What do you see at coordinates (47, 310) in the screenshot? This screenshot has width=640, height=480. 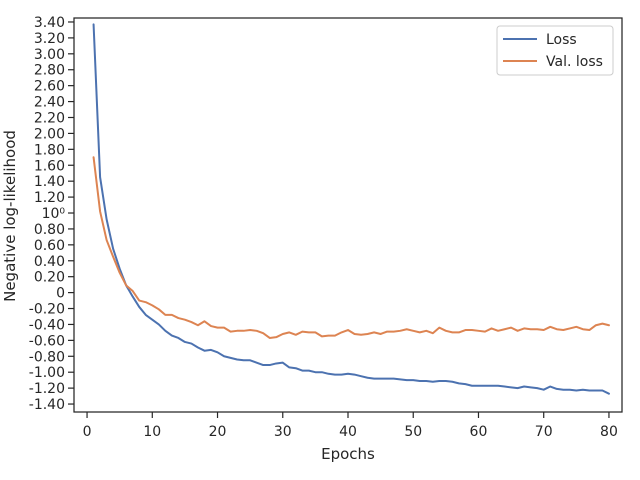 I see `y-tick-label: -0.20` at bounding box center [47, 310].